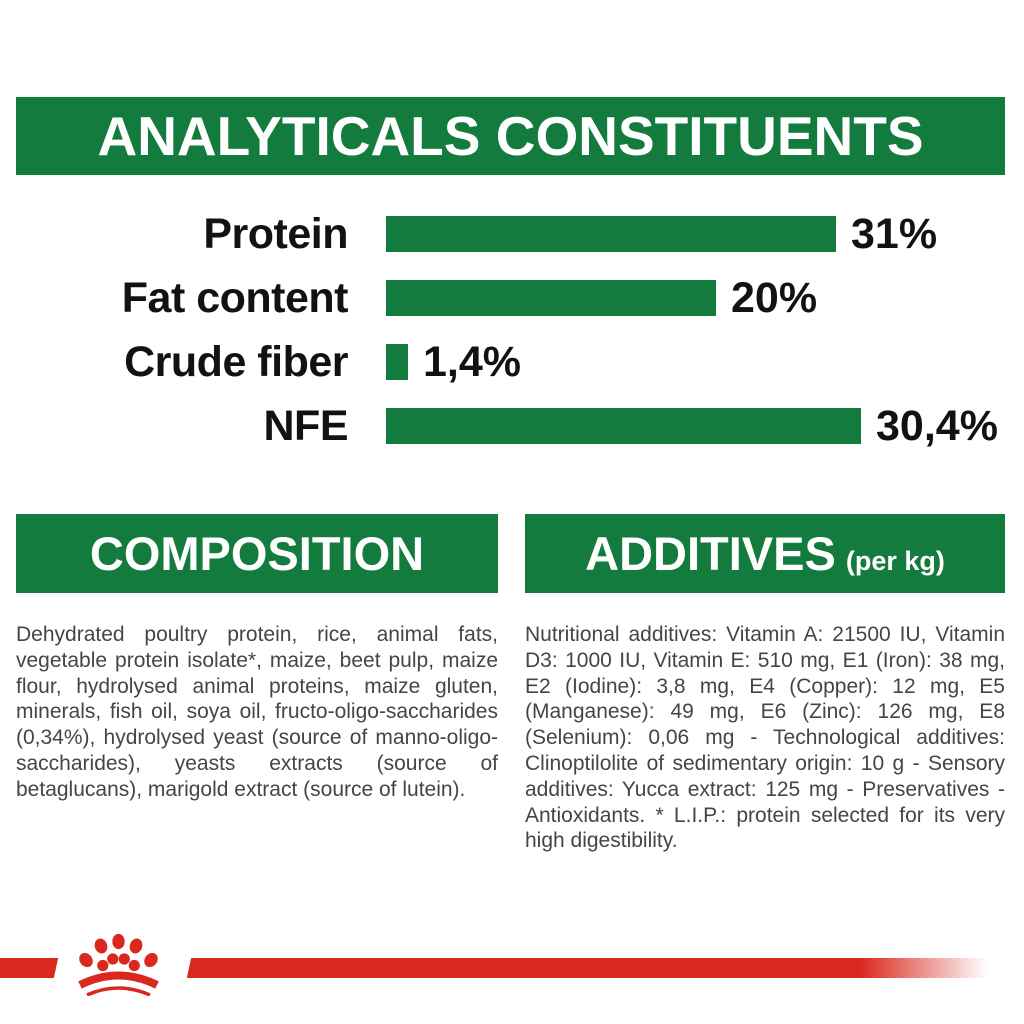 This screenshot has width=1024, height=1024. I want to click on bar-label: Protein, so click(275, 233).